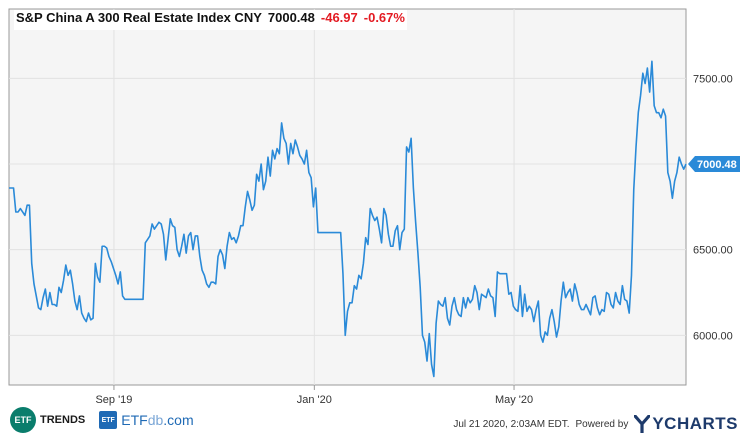 This screenshot has height=442, width=750. Describe the element at coordinates (384, 17) in the screenshot. I see `change-percent: -0.67%` at that location.